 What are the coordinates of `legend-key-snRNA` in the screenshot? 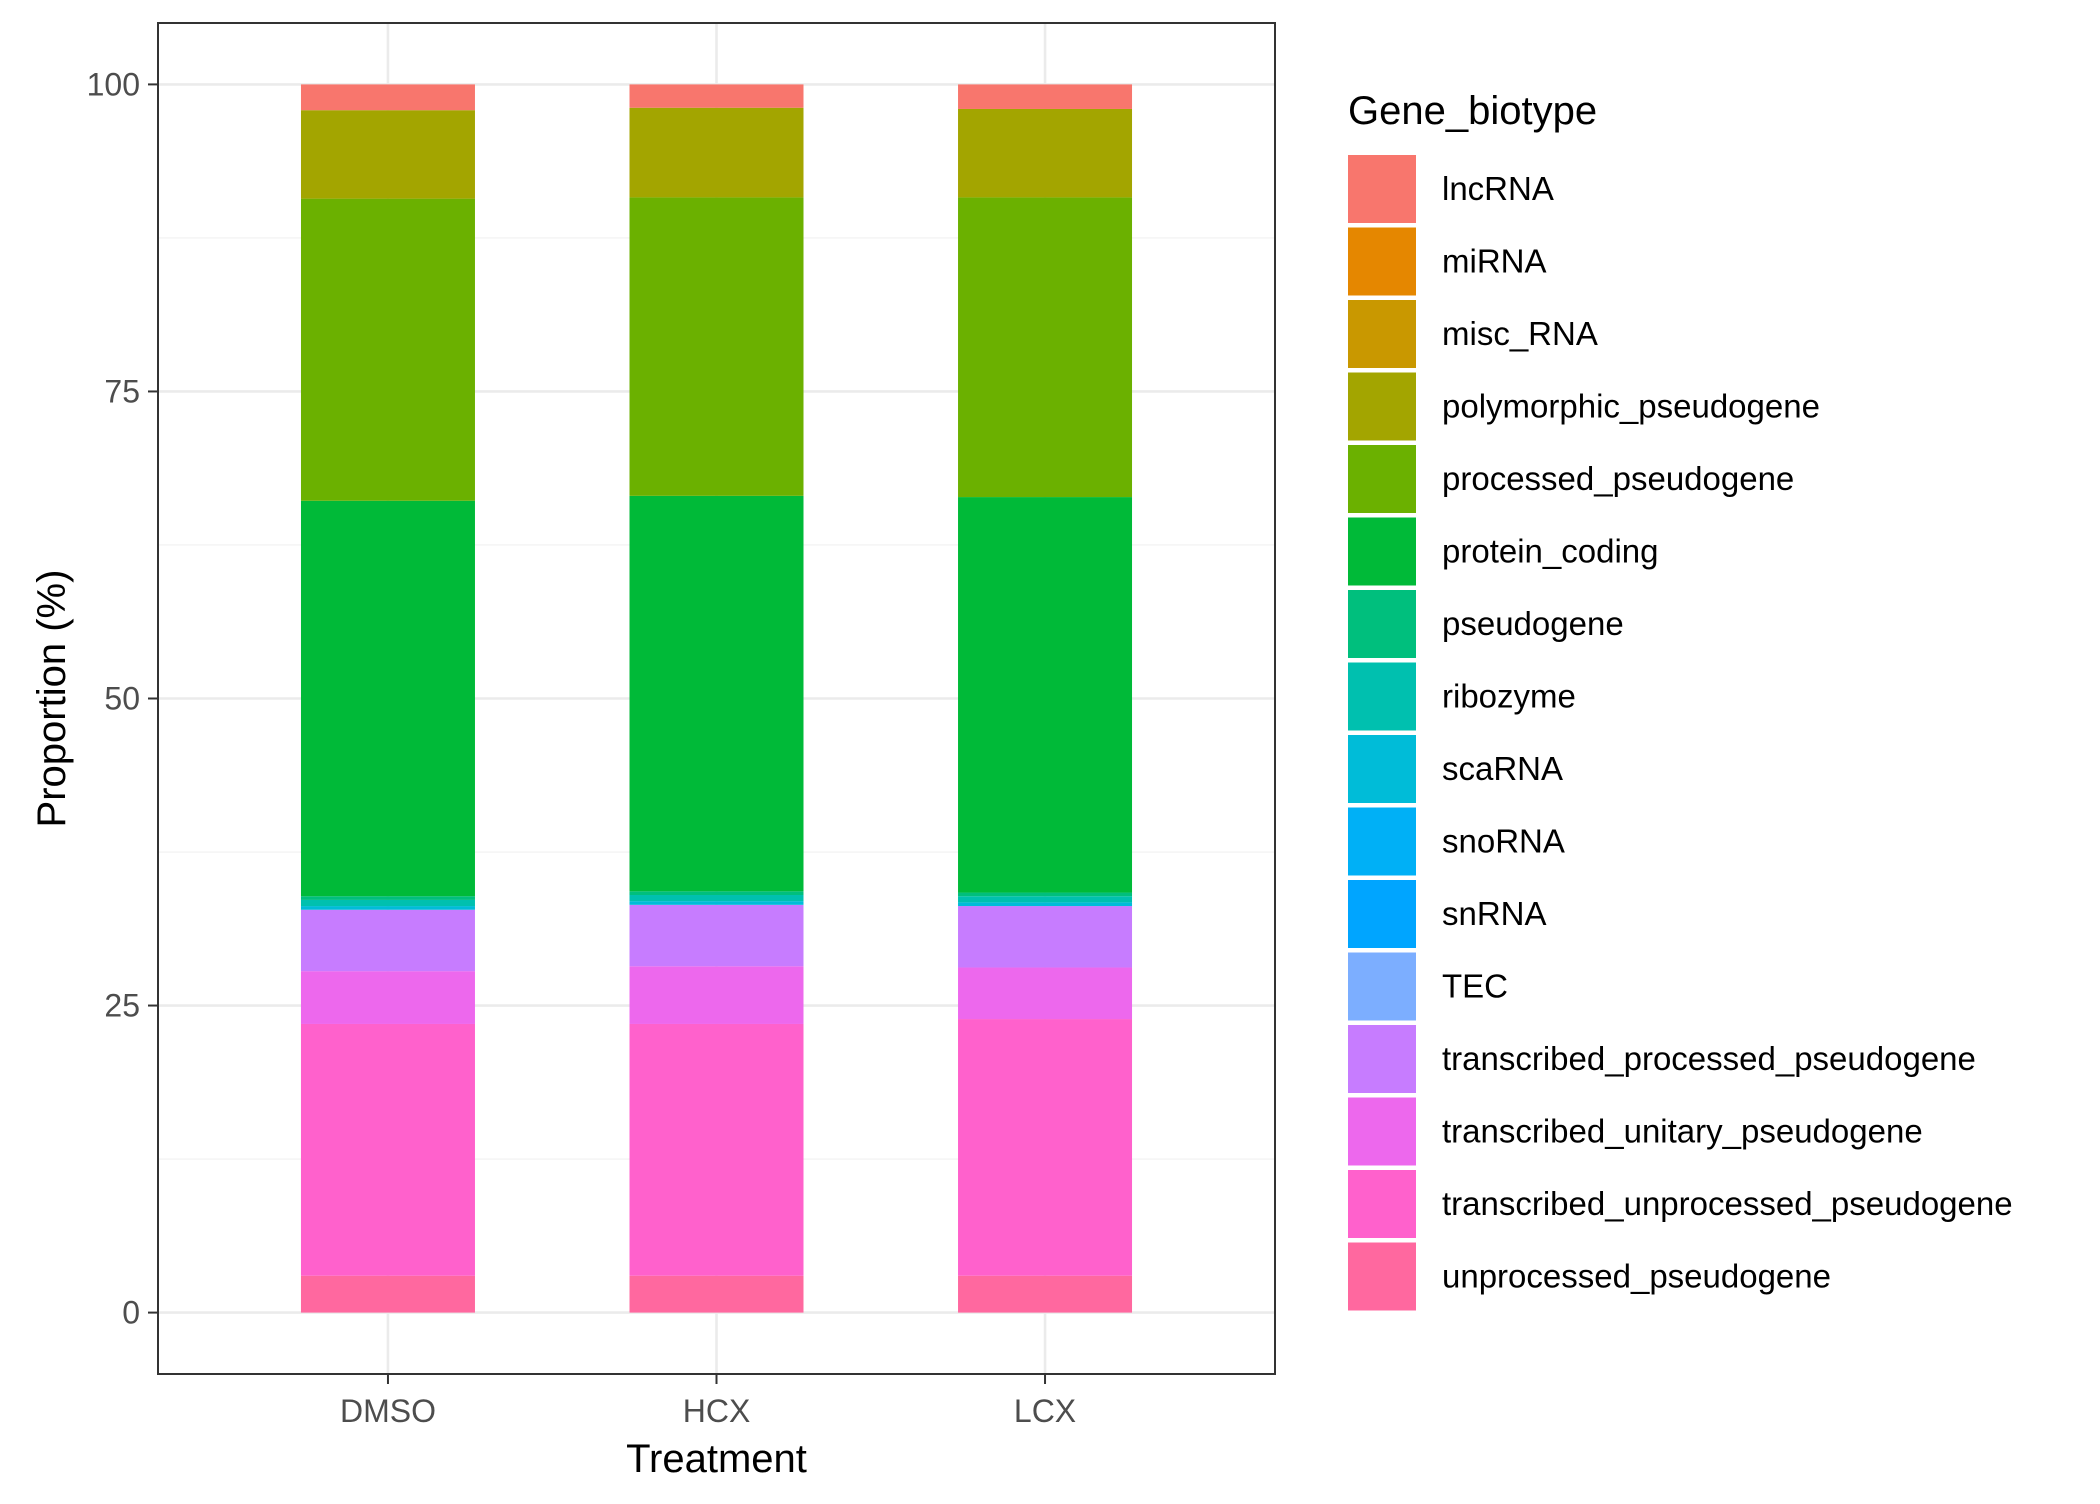 It's located at (1382, 914).